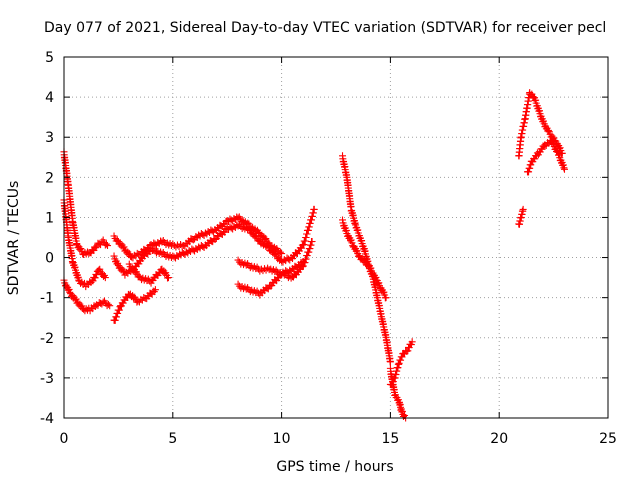 Image resolution: width=640 pixels, height=480 pixels. What do you see at coordinates (275, 260) in the screenshot?
I see `series-seg-f` at bounding box center [275, 260].